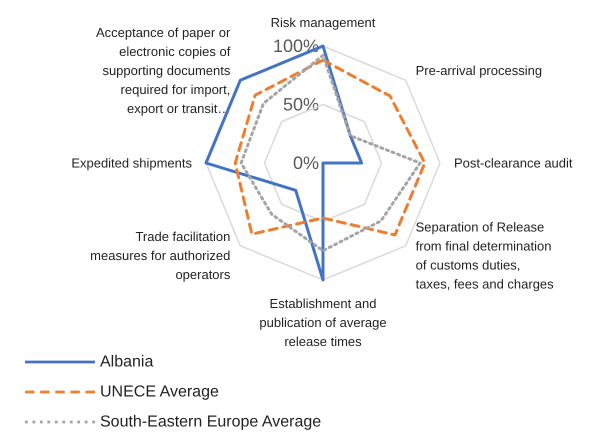 The image size is (589, 445). Describe the element at coordinates (305, 163) in the screenshot. I see `y-tick-label: 0%` at that location.